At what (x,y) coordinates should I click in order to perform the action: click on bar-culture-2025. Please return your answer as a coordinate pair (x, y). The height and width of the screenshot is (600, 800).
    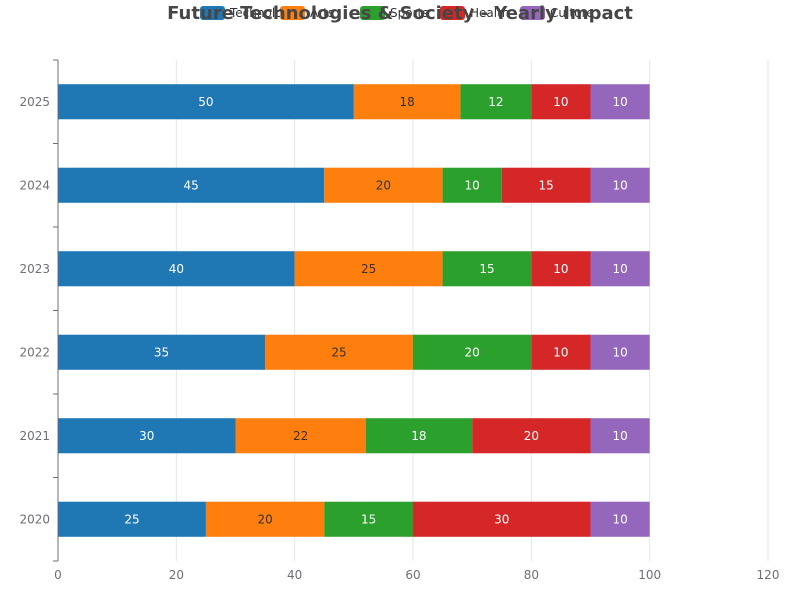
    Looking at the image, I should click on (620, 102).